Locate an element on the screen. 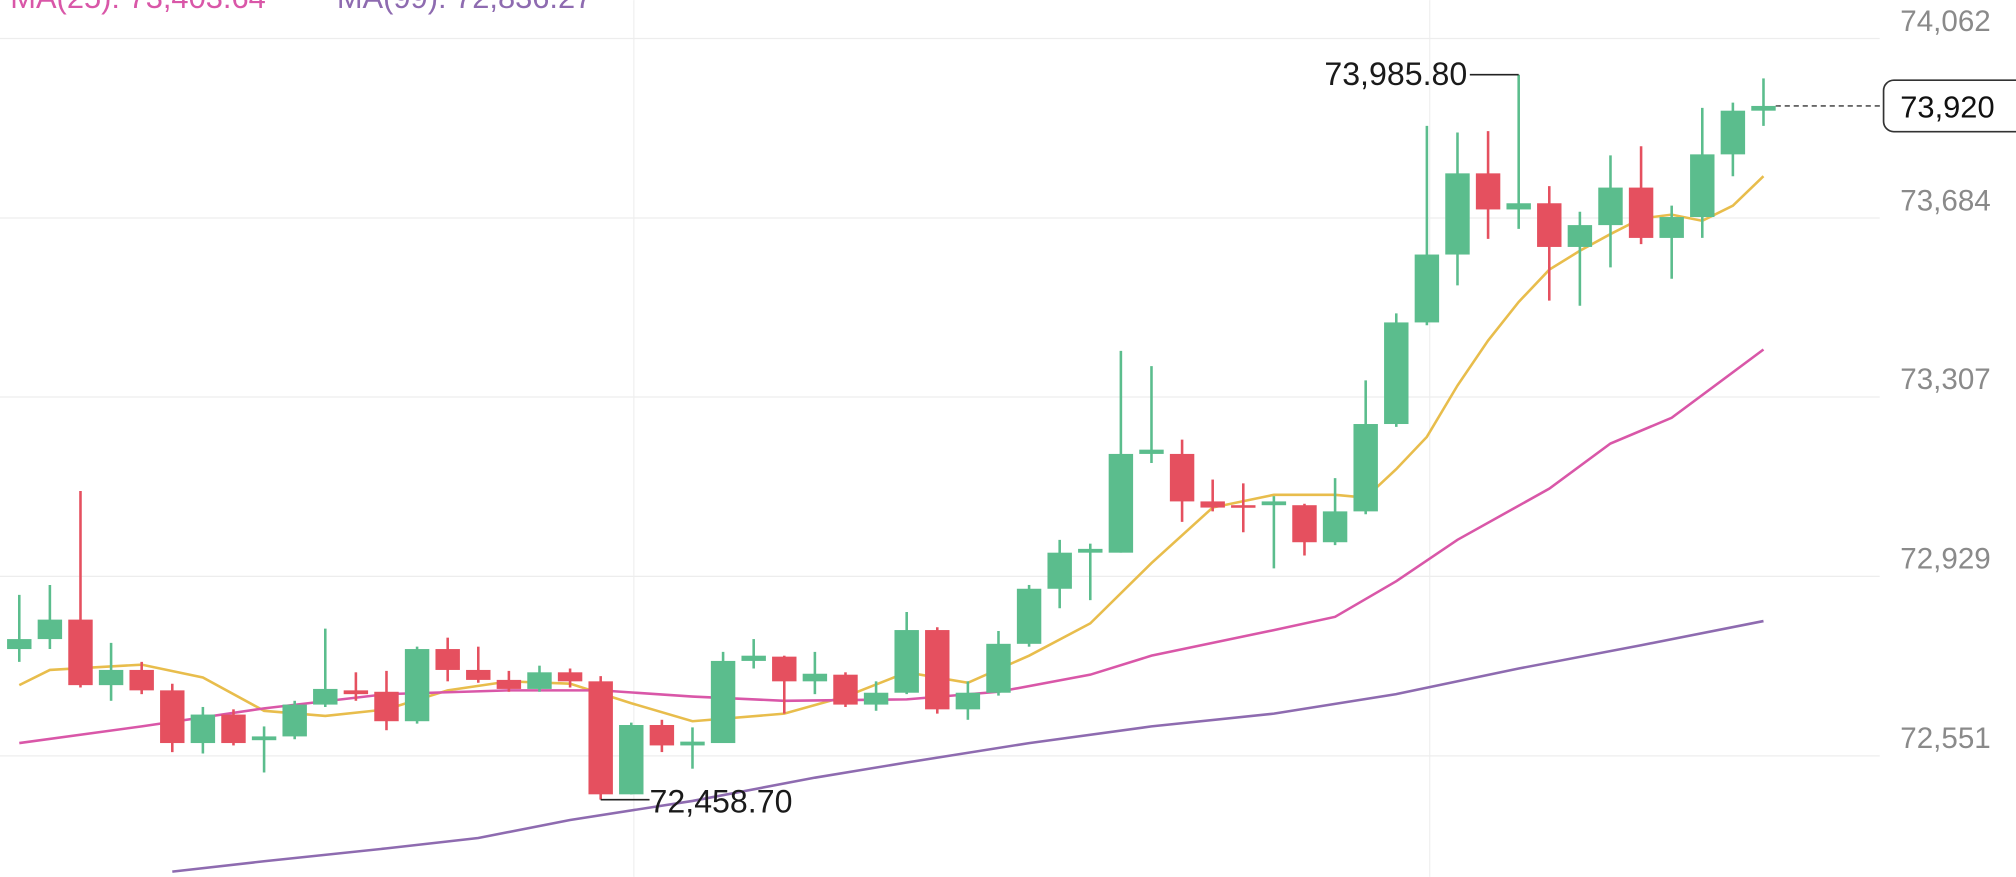  y-tick-label: 73,307 is located at coordinates (1945, 379).